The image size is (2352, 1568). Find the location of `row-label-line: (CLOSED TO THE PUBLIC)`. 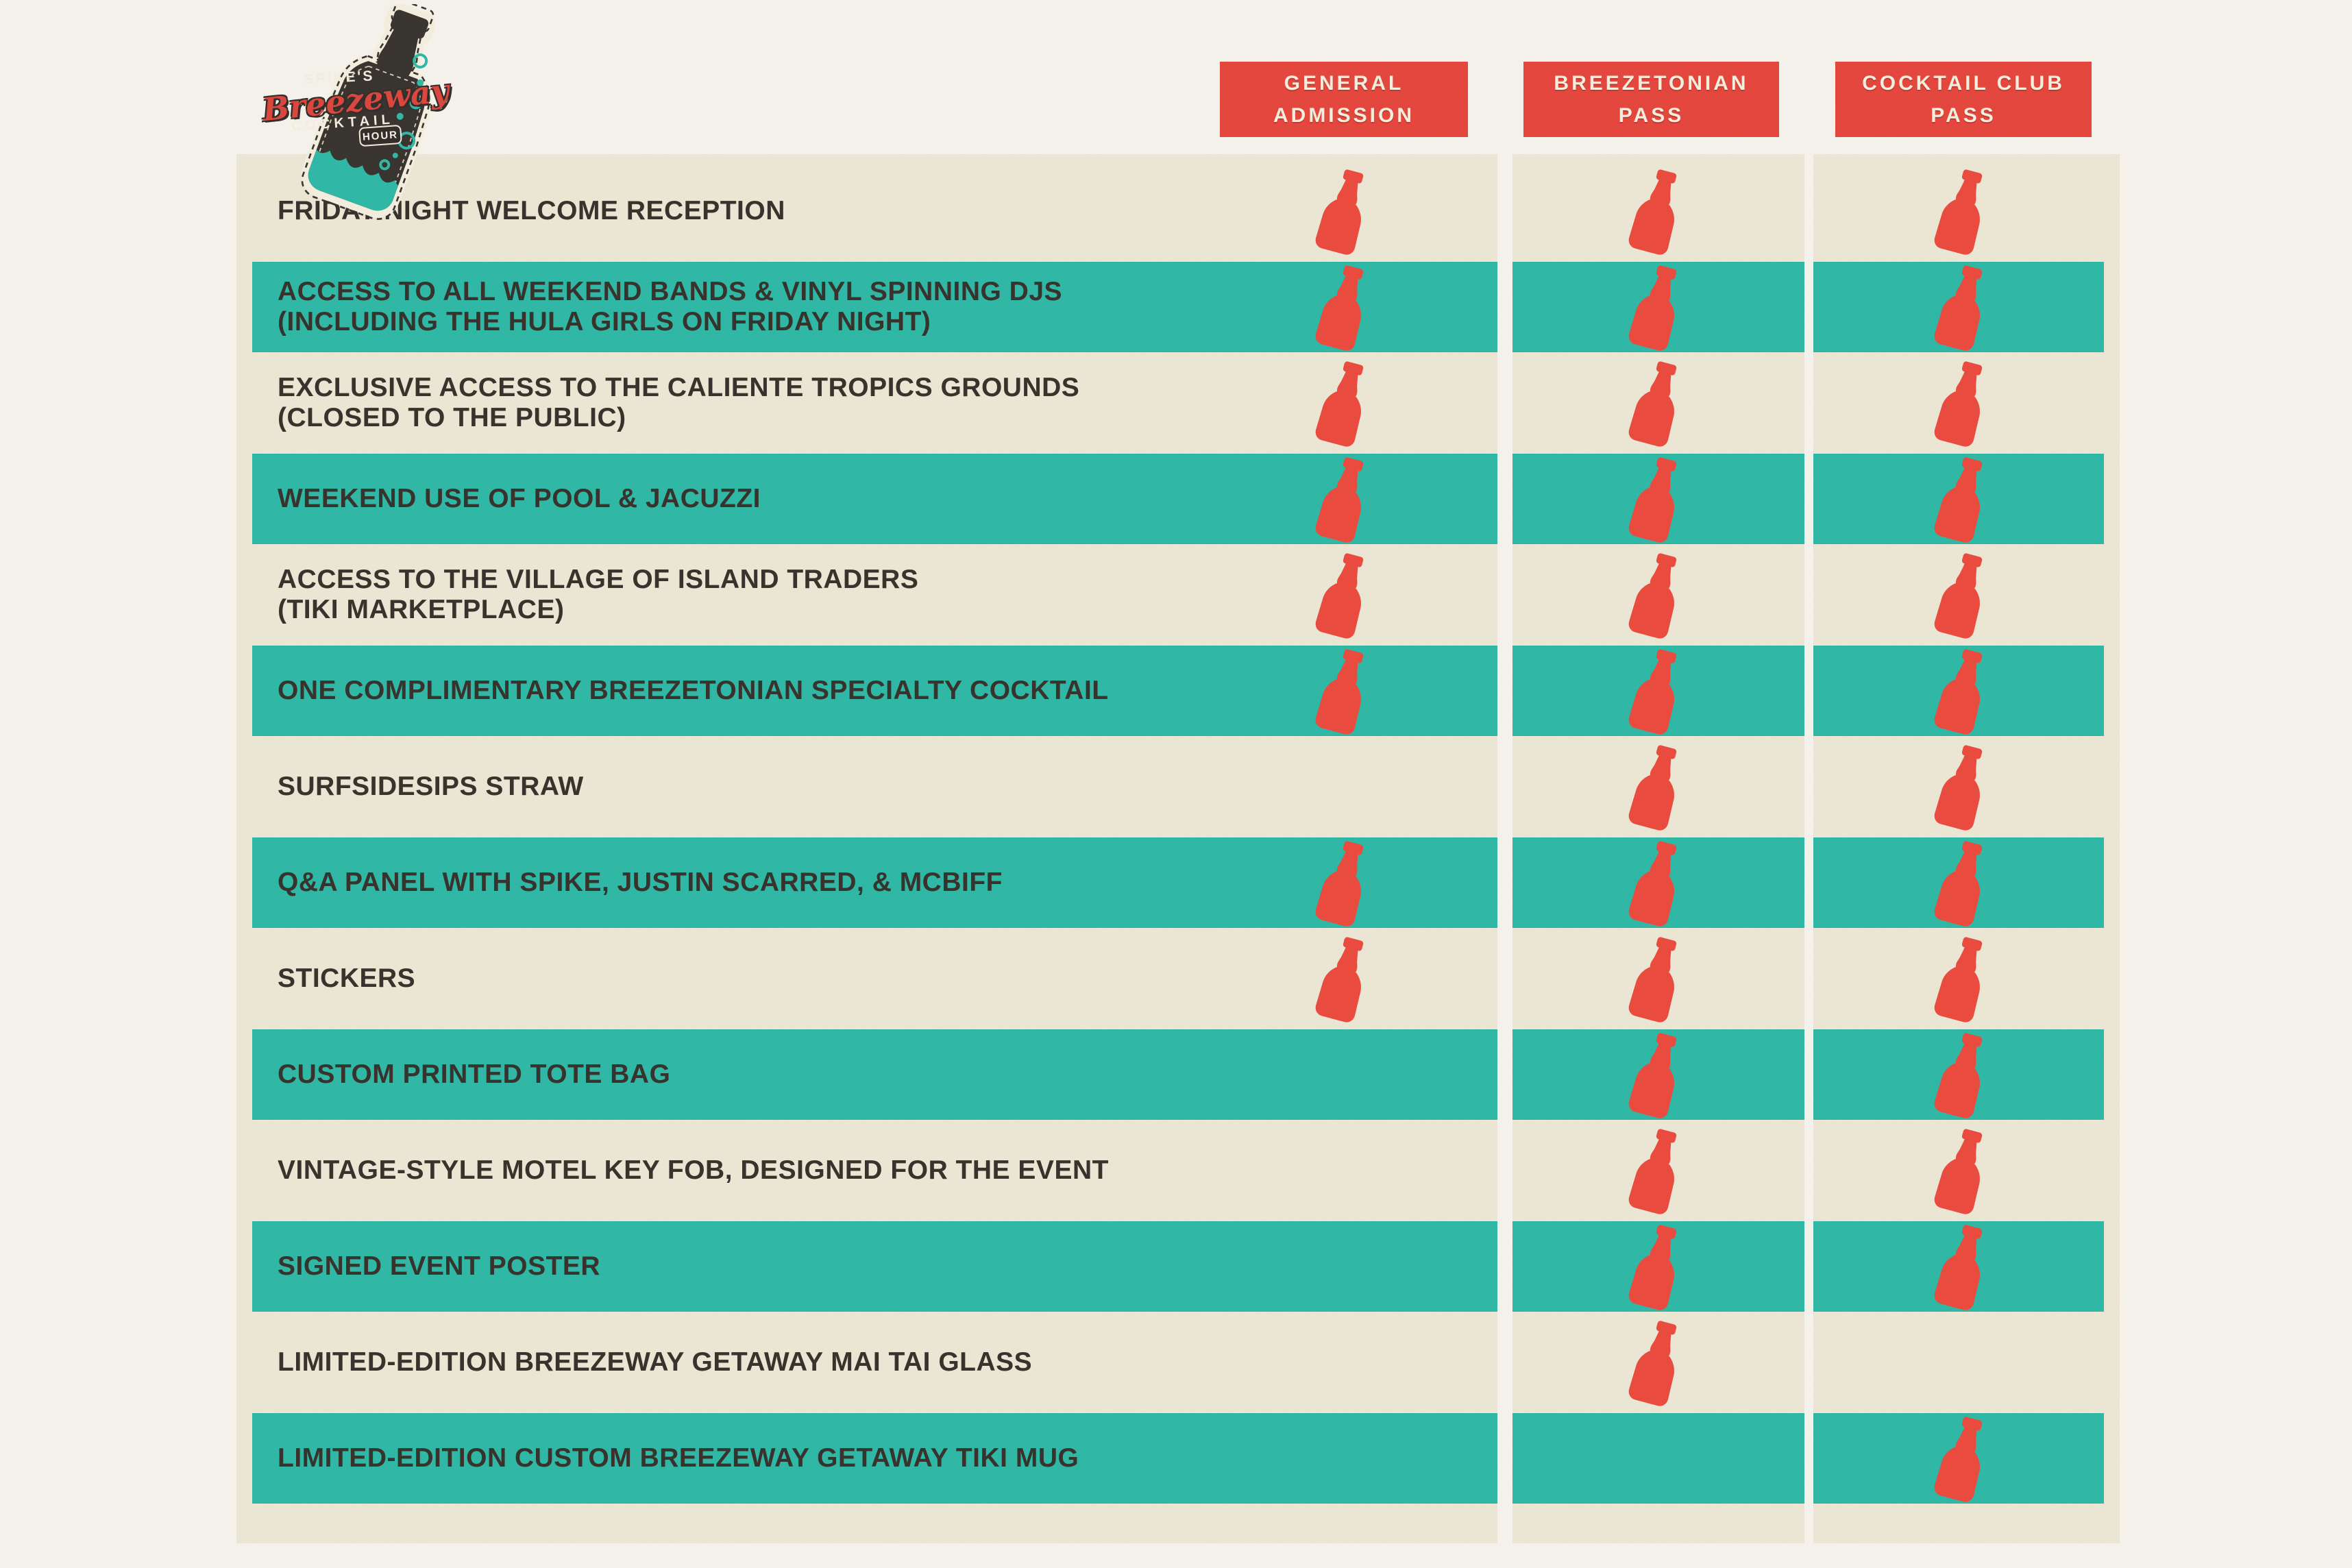

row-label-line: (CLOSED TO THE PUBLIC) is located at coordinates (452, 417).